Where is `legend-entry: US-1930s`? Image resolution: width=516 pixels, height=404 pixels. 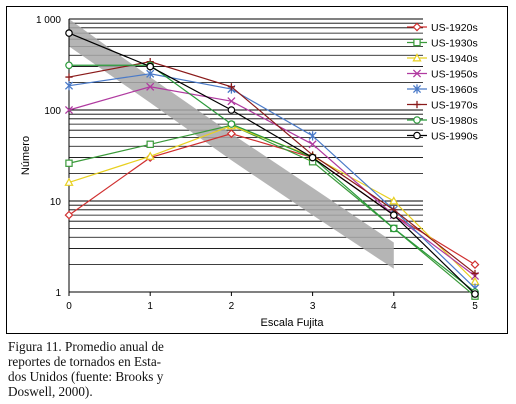
legend-entry: US-1930s is located at coordinates (442, 44).